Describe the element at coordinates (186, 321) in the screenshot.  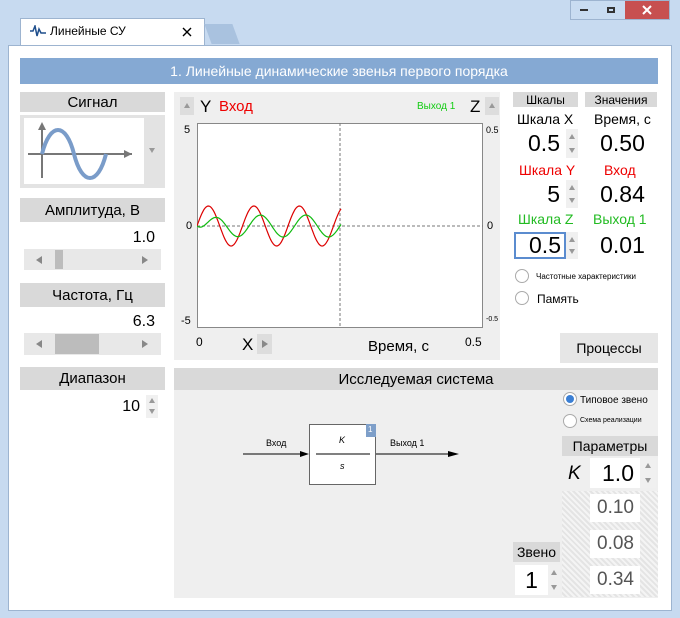
I see `y-tick-label: -5` at that location.